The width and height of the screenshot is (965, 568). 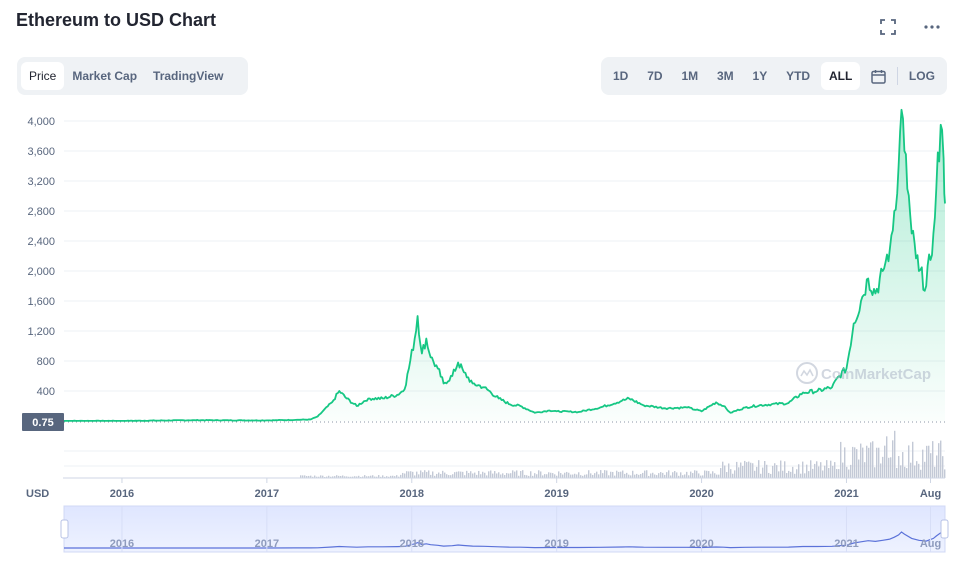 What do you see at coordinates (525, 529) in the screenshot?
I see `navigator-labels: 2016 2017 2018 2019 2020 2021 Aug` at bounding box center [525, 529].